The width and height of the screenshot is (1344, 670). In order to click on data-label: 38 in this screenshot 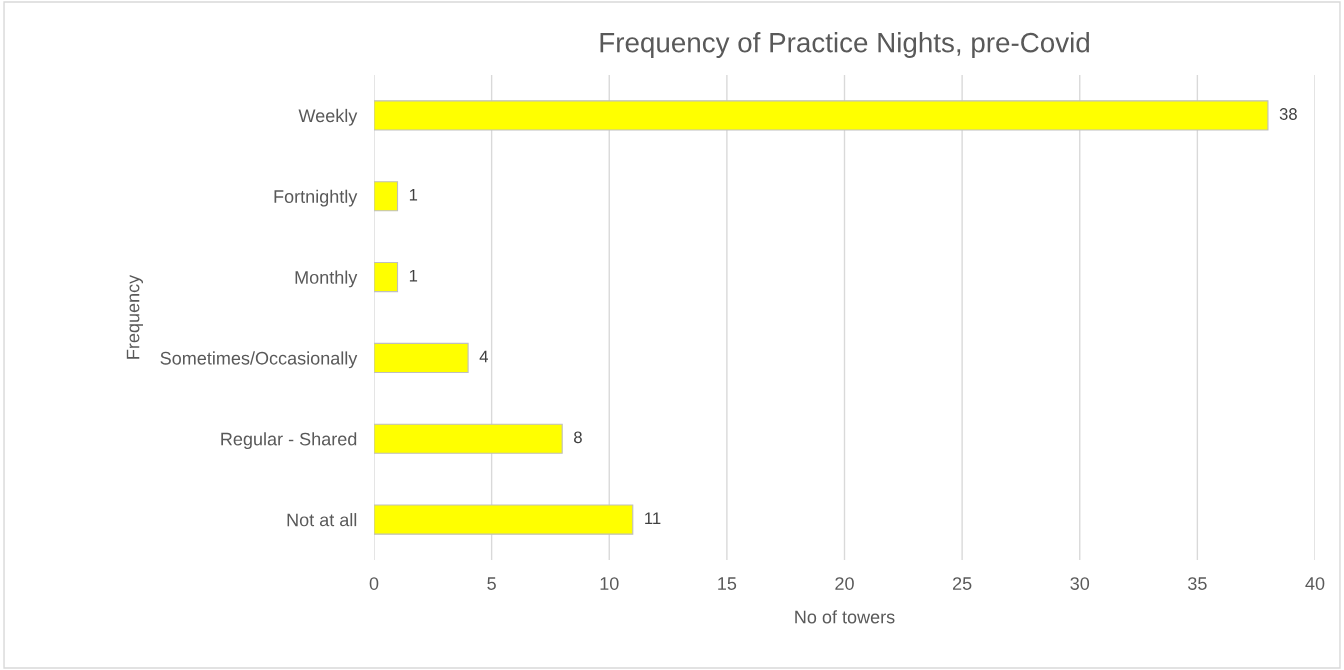, I will do `click(1288, 114)`.